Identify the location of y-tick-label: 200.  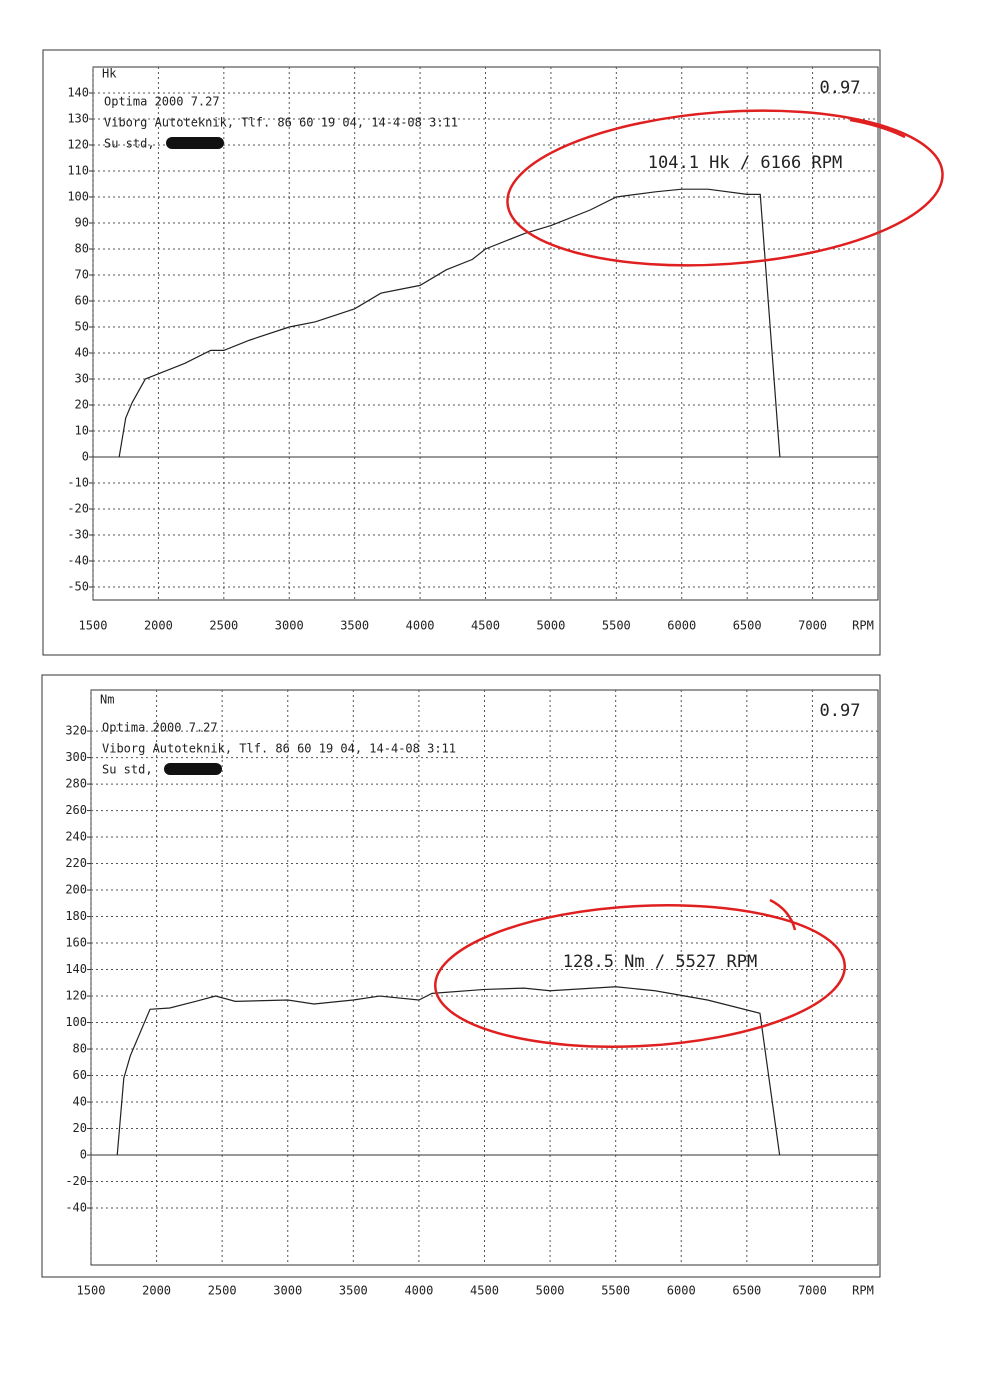
(76, 890).